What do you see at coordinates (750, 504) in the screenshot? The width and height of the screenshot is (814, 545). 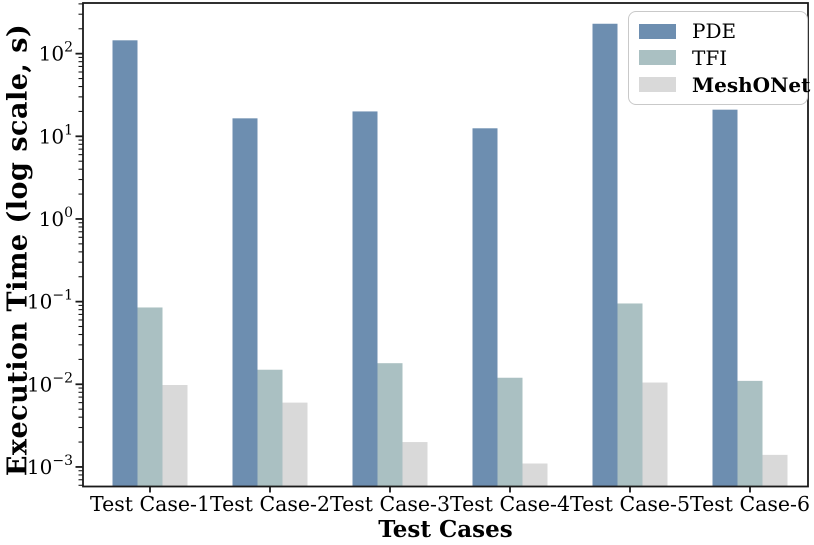 I see `x-tick-label-test-case-6: Test Case-6` at bounding box center [750, 504].